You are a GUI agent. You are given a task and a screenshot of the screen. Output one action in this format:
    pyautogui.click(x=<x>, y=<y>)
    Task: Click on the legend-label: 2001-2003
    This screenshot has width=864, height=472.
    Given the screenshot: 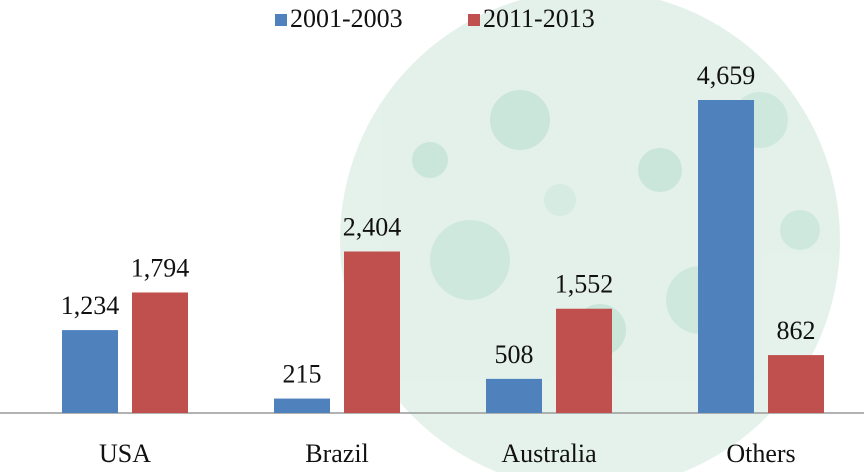 What is the action you would take?
    pyautogui.click(x=346, y=18)
    